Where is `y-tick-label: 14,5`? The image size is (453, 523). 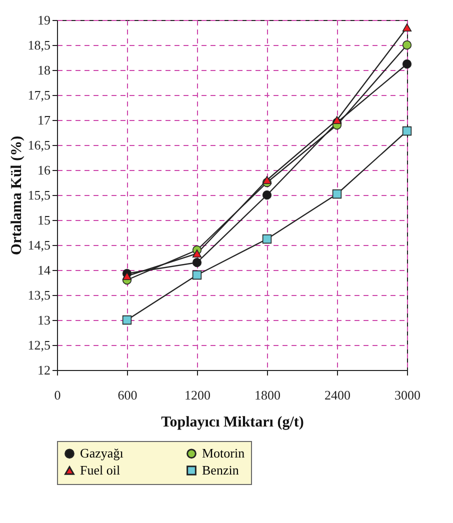
y-tick-label: 14,5 is located at coordinates (39, 245).